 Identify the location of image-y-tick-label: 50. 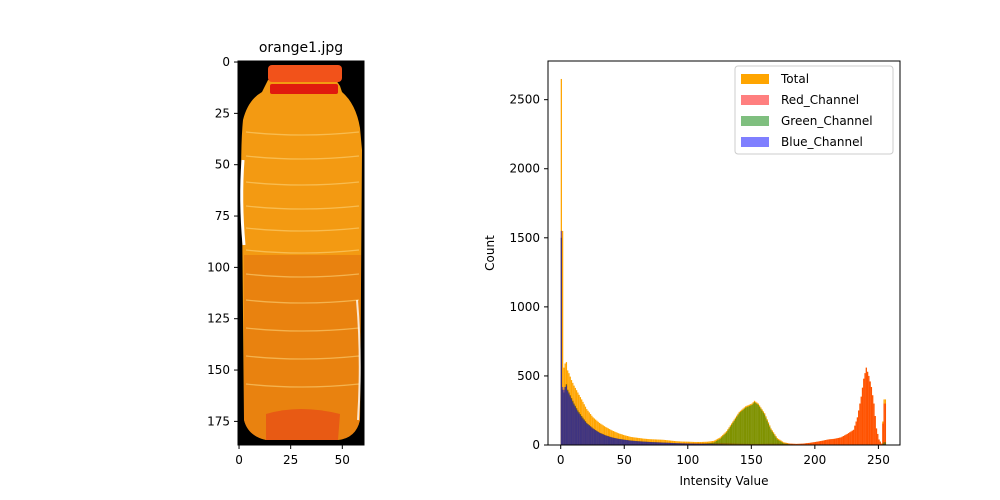
(222, 165).